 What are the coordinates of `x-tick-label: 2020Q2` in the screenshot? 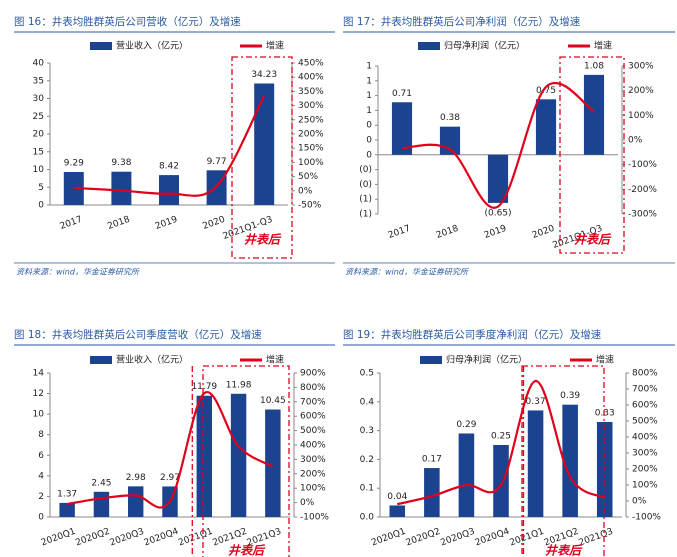 It's located at (423, 538).